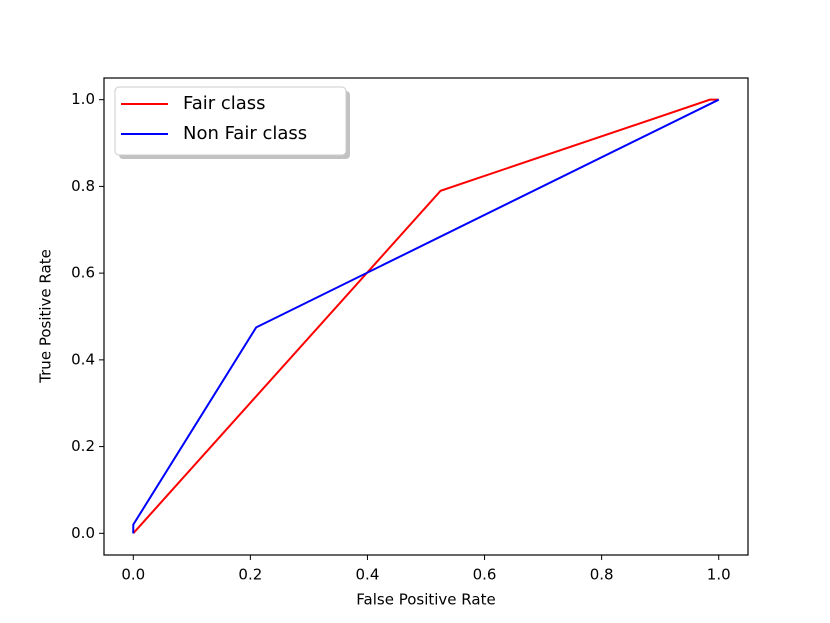 The height and width of the screenshot is (623, 830). I want to click on y-tick-label: 1.0, so click(83, 99).